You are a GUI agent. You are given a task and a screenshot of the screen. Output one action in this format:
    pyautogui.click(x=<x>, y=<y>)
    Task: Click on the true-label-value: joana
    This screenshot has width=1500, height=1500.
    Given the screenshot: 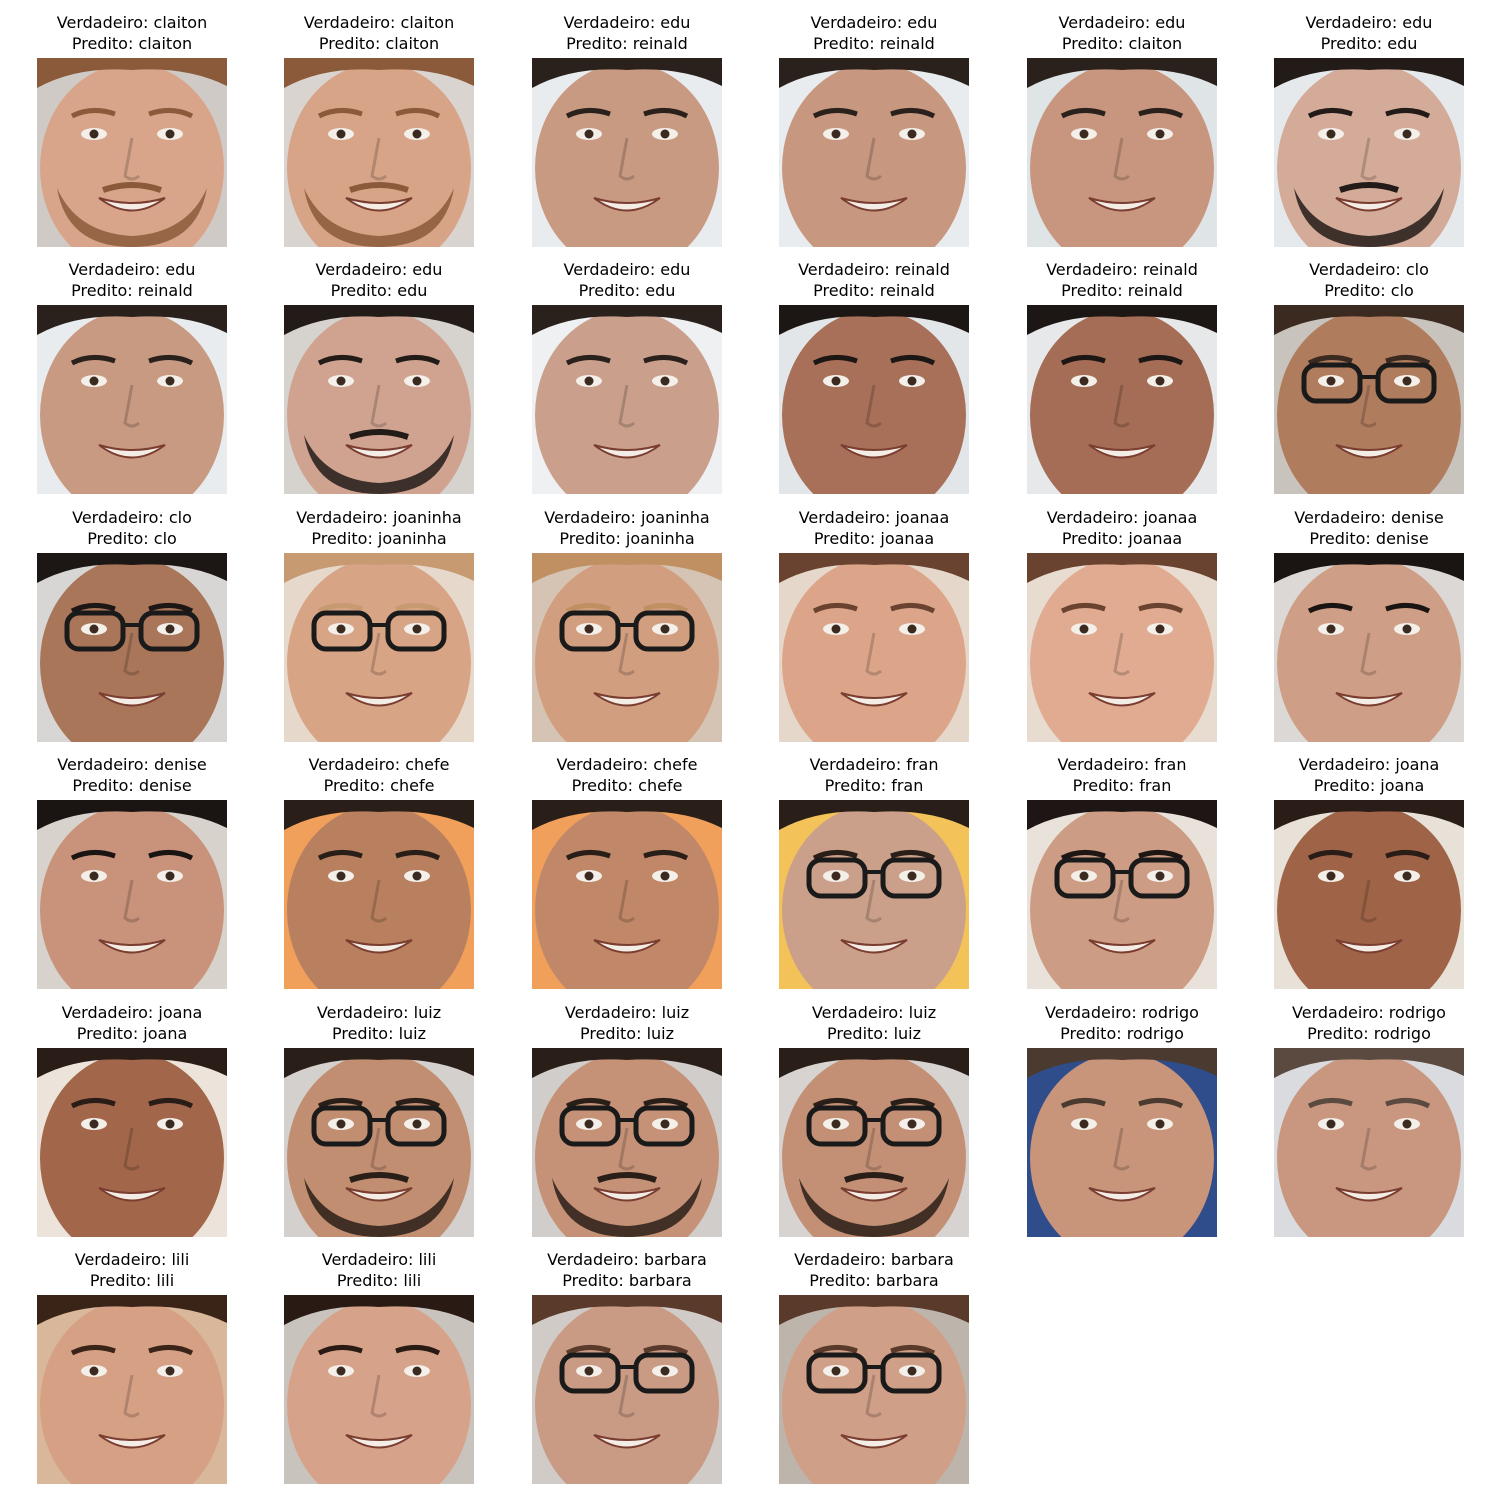 What is the action you would take?
    pyautogui.click(x=180, y=1012)
    